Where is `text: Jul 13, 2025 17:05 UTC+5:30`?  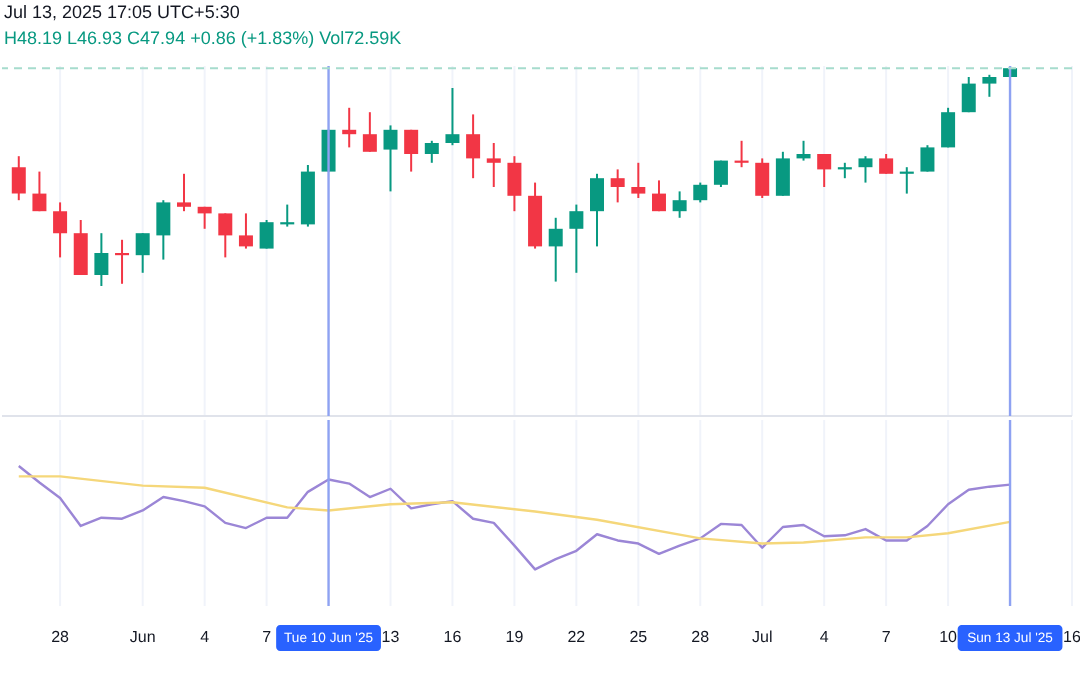
text: Jul 13, 2025 17:05 UTC+5:30 is located at coordinates (123, 13).